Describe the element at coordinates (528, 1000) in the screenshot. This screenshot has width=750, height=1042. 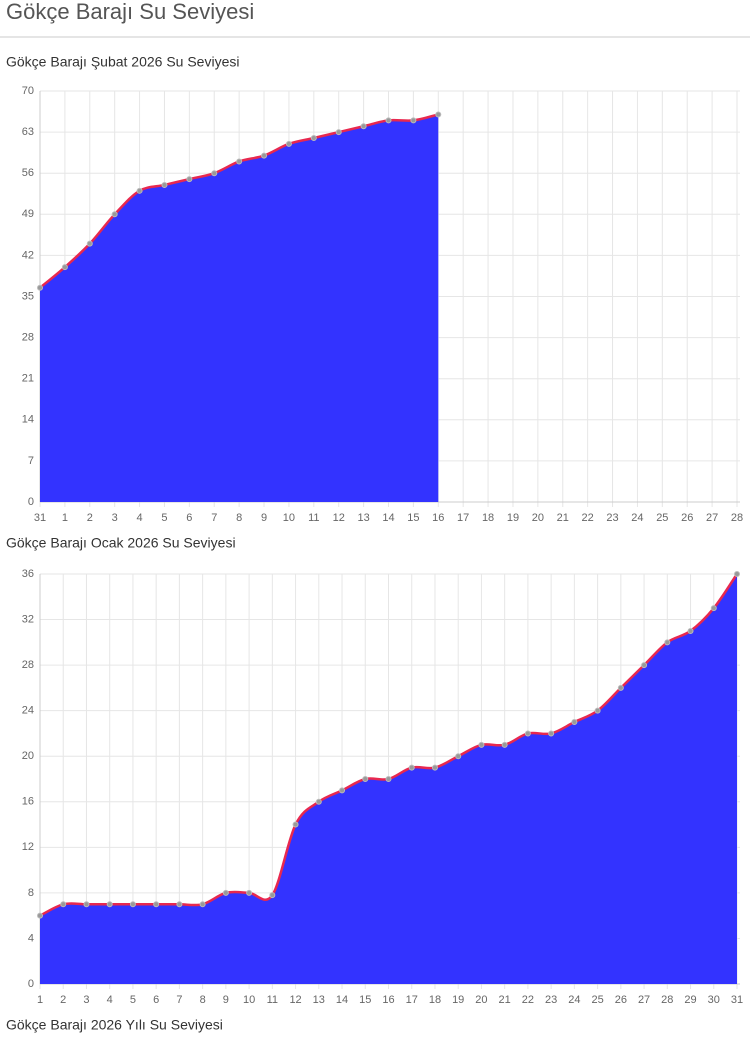
I see `x-tick-label: 22` at that location.